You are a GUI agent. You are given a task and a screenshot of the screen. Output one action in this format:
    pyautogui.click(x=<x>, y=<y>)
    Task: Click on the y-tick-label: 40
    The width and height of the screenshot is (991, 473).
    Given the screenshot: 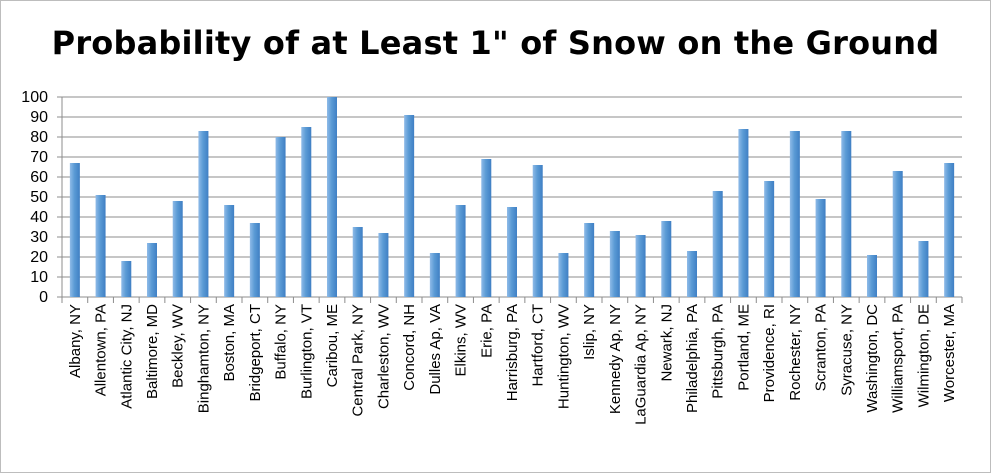 What is the action you would take?
    pyautogui.click(x=39, y=217)
    